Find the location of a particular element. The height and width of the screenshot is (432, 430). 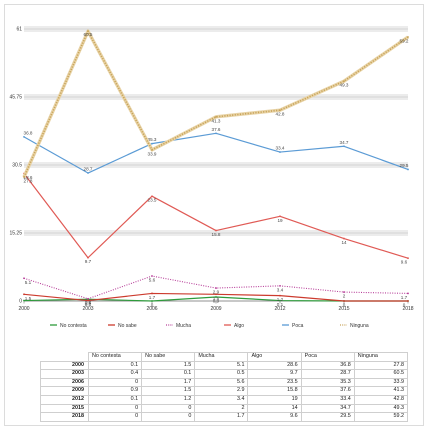

table-cell: 29.5 is located at coordinates (327, 417).